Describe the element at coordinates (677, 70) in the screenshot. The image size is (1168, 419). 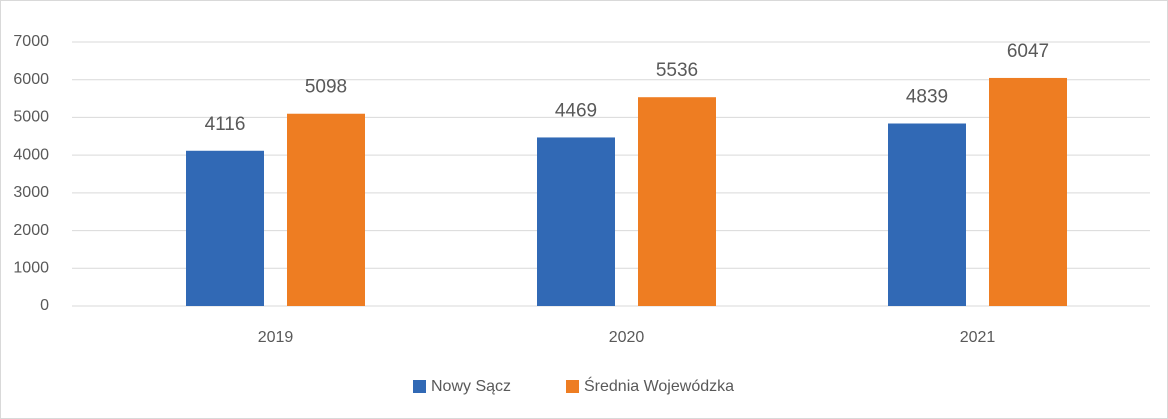
I see `data-label: 5536` at that location.